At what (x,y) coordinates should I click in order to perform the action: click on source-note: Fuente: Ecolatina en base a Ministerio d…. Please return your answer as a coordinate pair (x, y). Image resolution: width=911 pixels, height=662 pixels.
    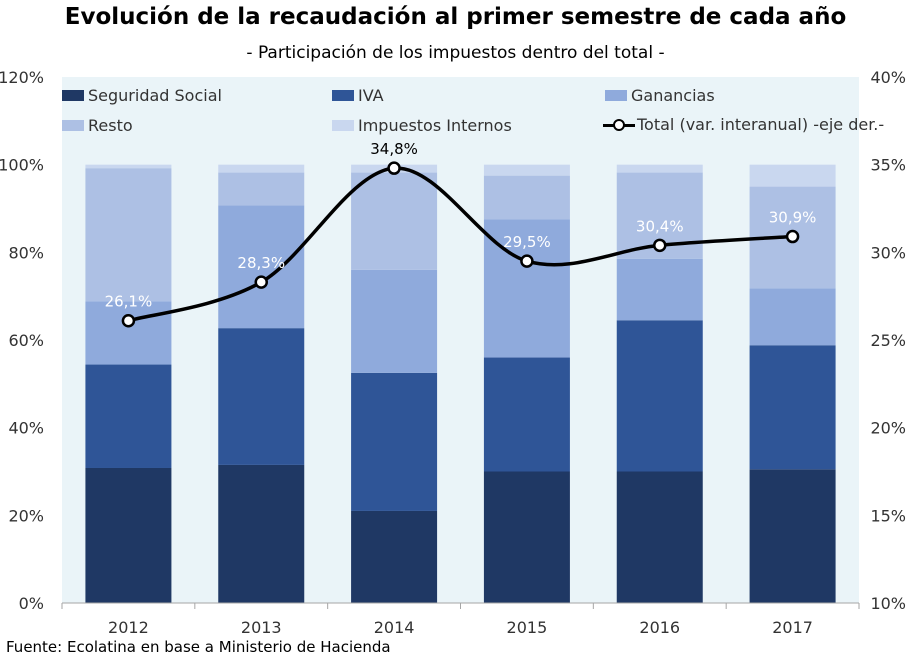
    Looking at the image, I should click on (198, 647).